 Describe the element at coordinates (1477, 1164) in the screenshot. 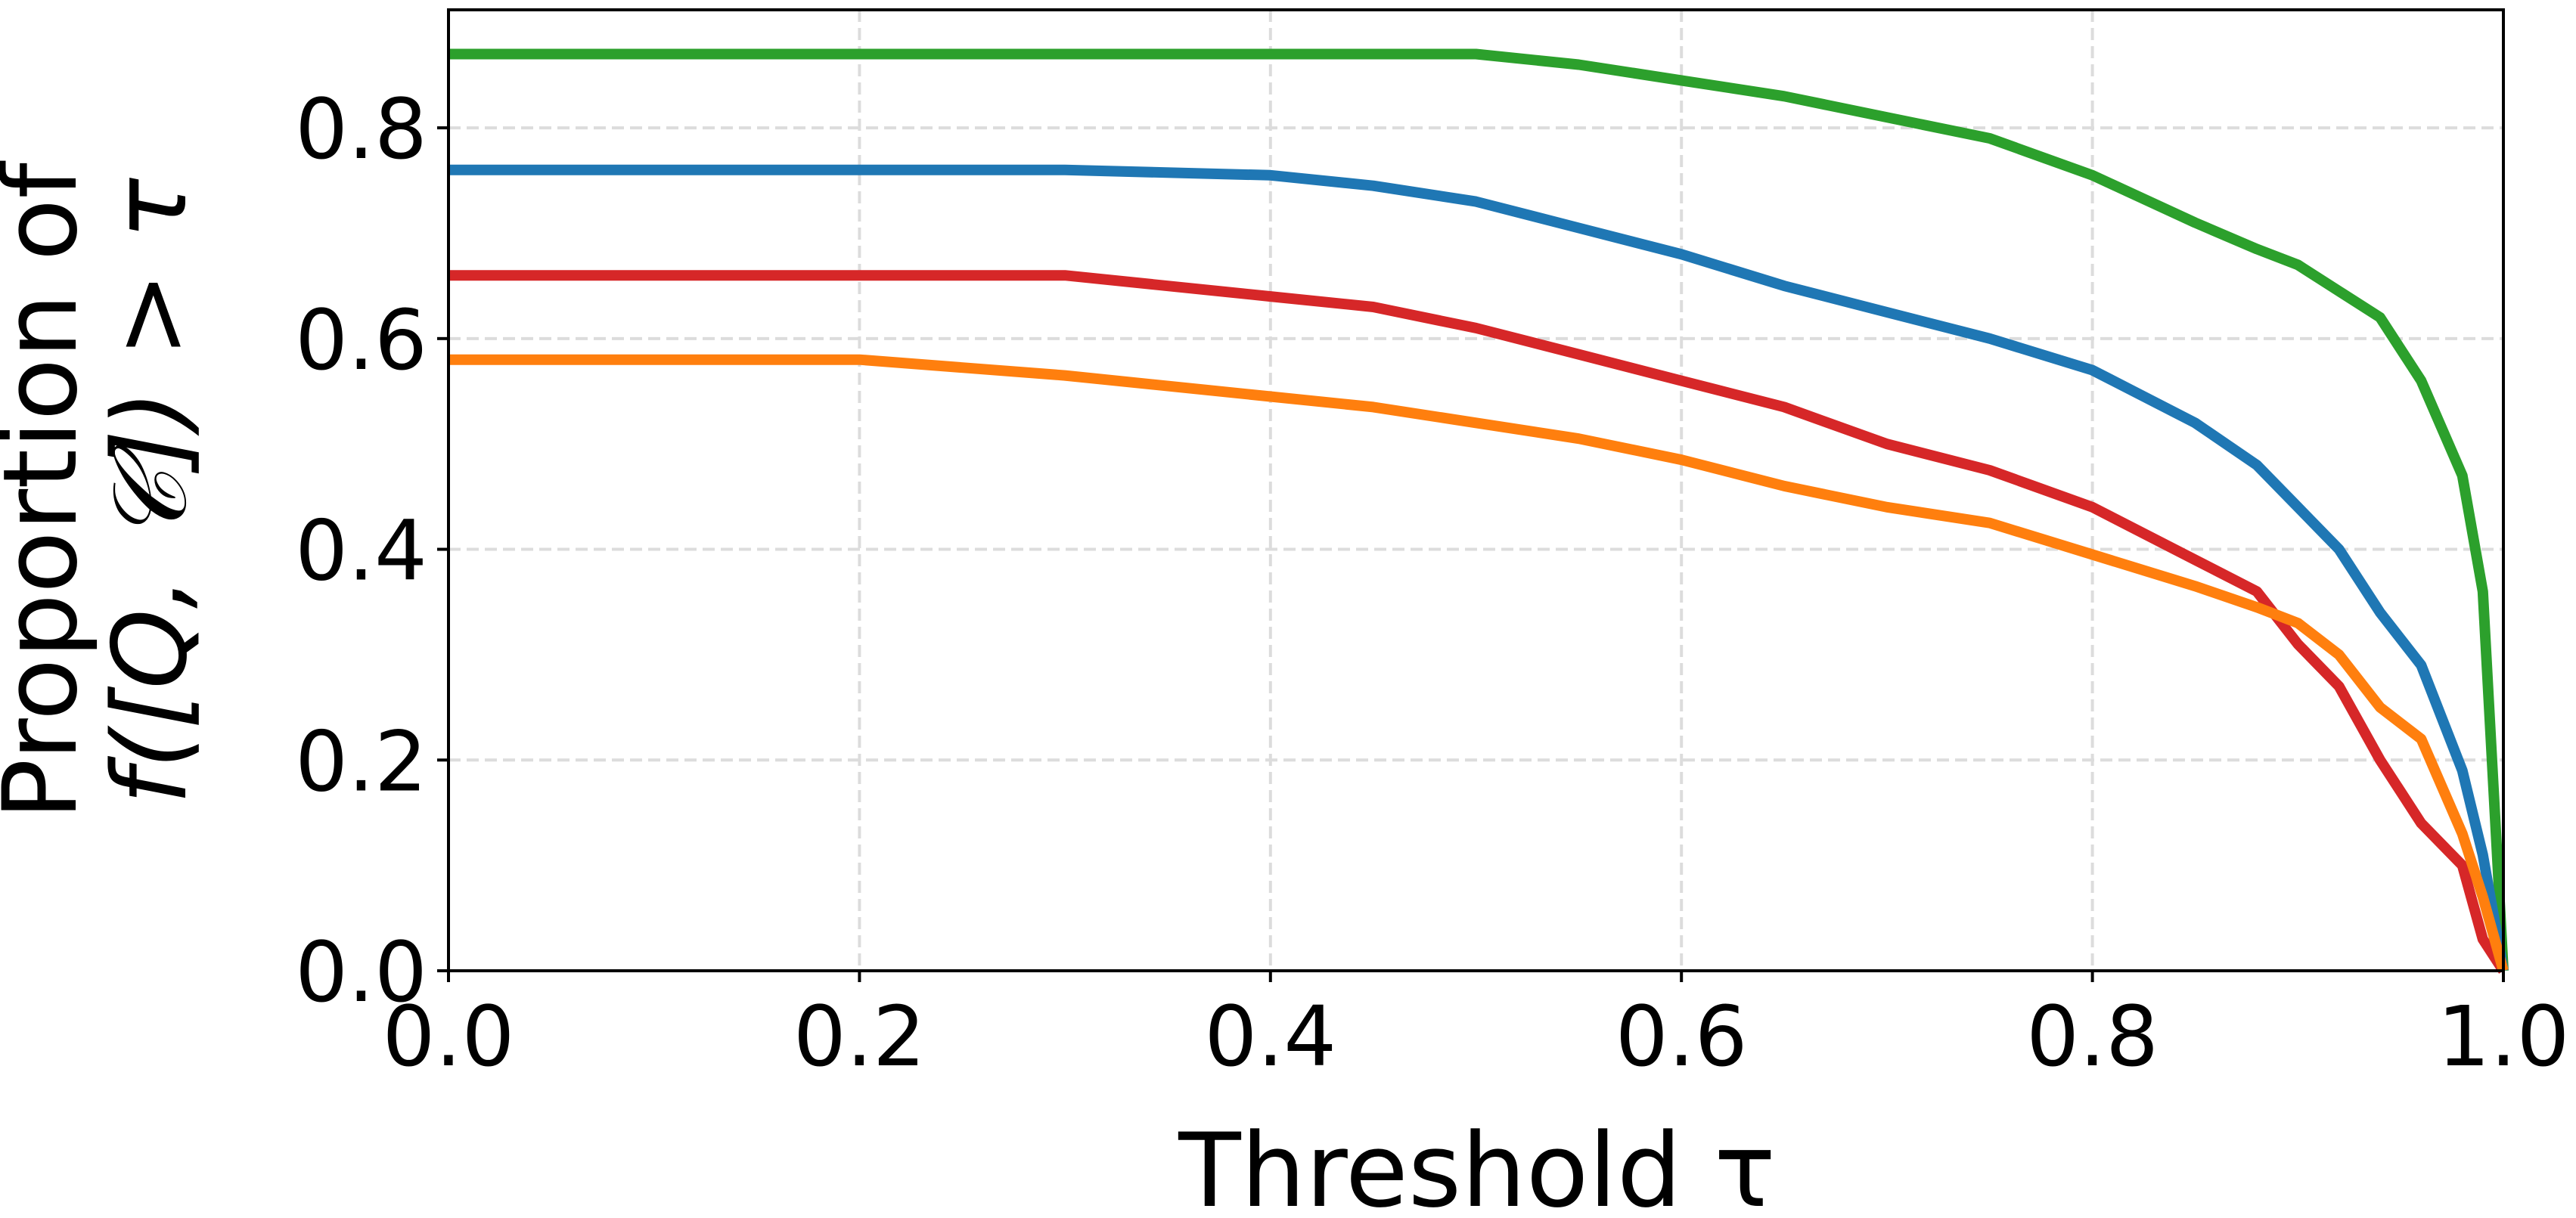

I see `x-axis-label: Threshold τ` at that location.